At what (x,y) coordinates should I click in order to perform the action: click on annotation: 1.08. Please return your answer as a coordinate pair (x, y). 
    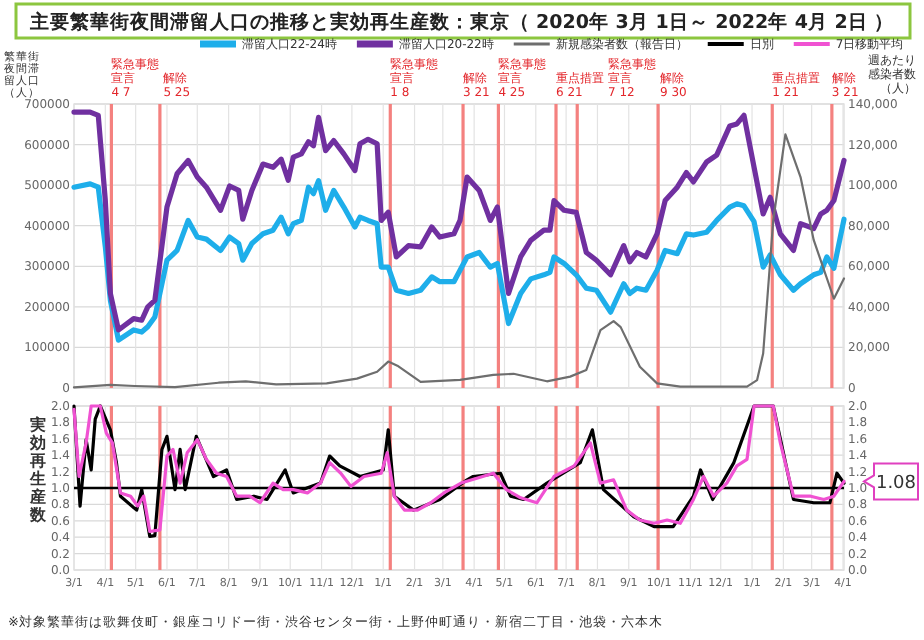
    Looking at the image, I should click on (896, 484).